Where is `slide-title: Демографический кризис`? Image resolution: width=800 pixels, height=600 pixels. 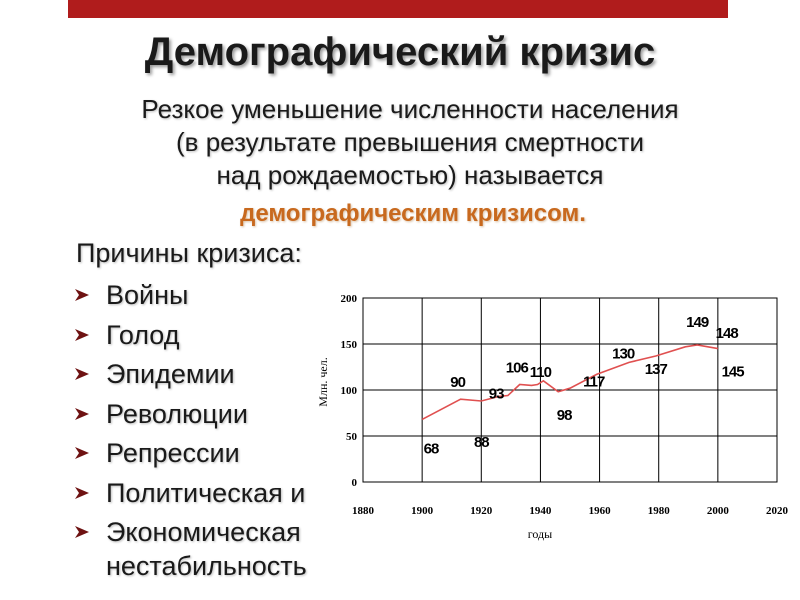
slide-title: Демографический кризис is located at coordinates (400, 52).